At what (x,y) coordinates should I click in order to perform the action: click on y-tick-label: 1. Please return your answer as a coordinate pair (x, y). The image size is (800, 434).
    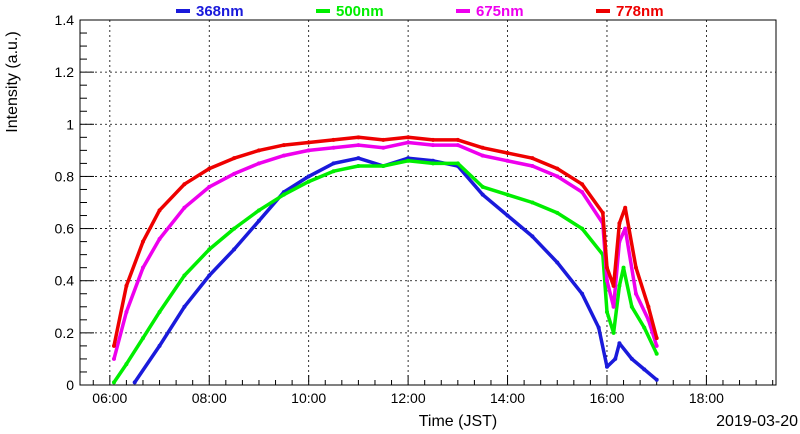
    Looking at the image, I should click on (70, 124).